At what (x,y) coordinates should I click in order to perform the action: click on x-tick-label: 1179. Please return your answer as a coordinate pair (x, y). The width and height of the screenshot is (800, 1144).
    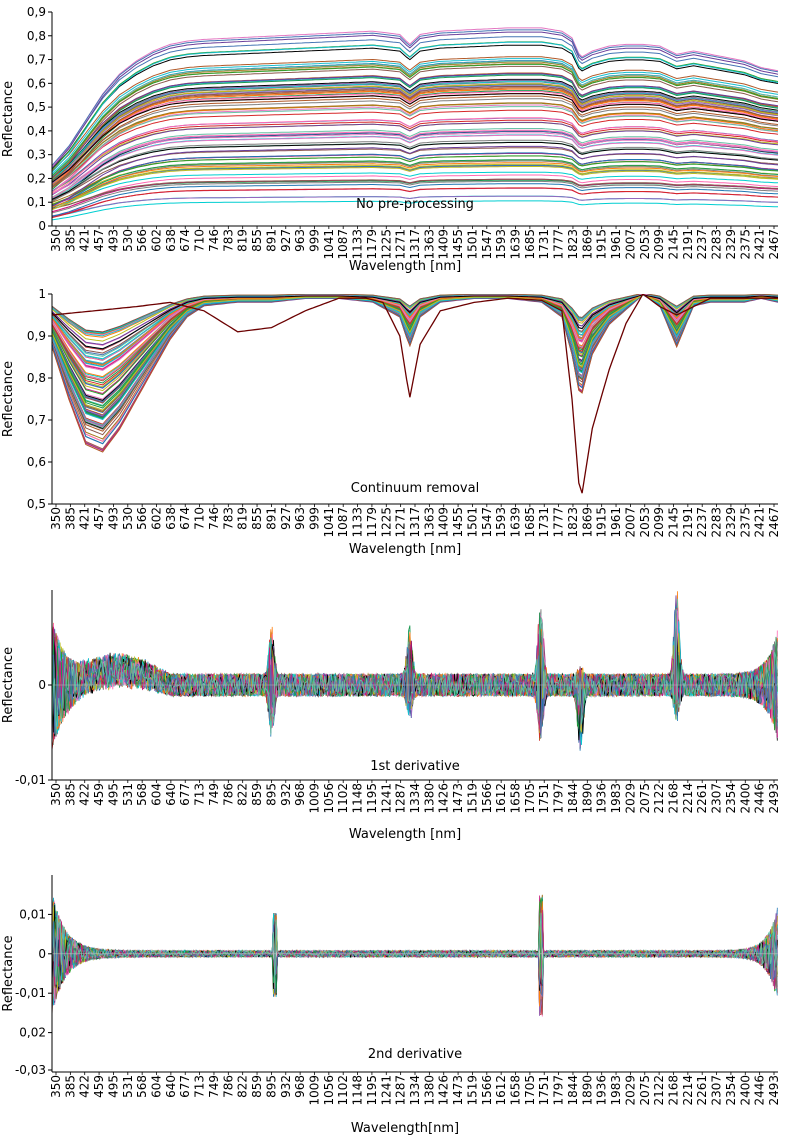
    Looking at the image, I should click on (372, 244).